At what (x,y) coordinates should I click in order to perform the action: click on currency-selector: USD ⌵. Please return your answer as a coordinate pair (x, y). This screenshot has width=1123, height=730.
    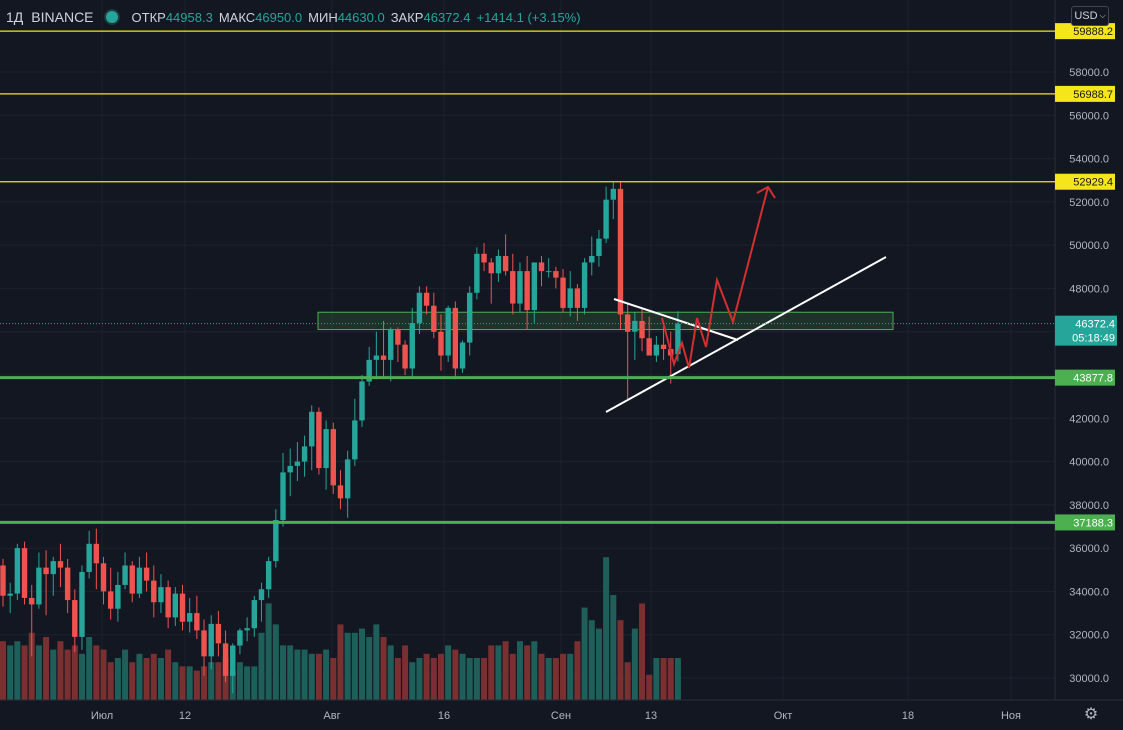
    Looking at the image, I should click on (1090, 16).